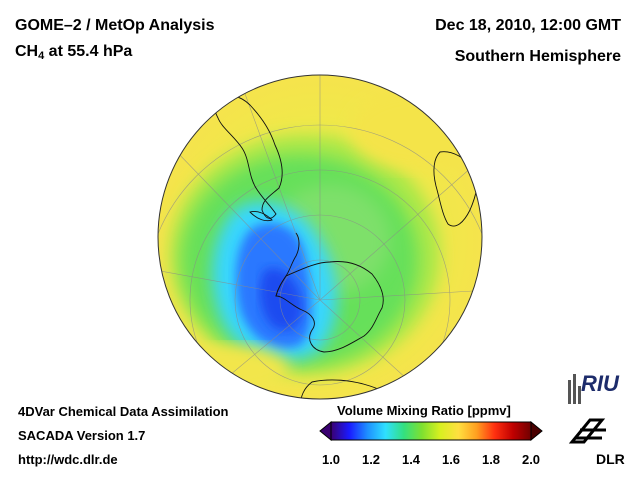 The width and height of the screenshot is (640, 480). What do you see at coordinates (41, 56) in the screenshot?
I see `species-subscript: 4` at bounding box center [41, 56].